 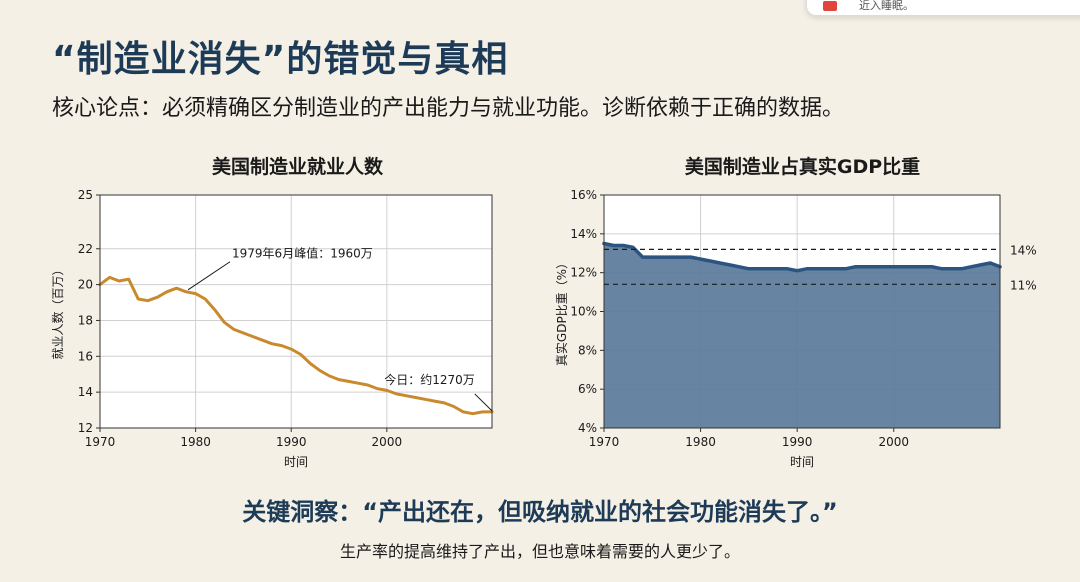 I want to click on peak-annotation: 1979年6月峰值：1960万, so click(x=302, y=253).